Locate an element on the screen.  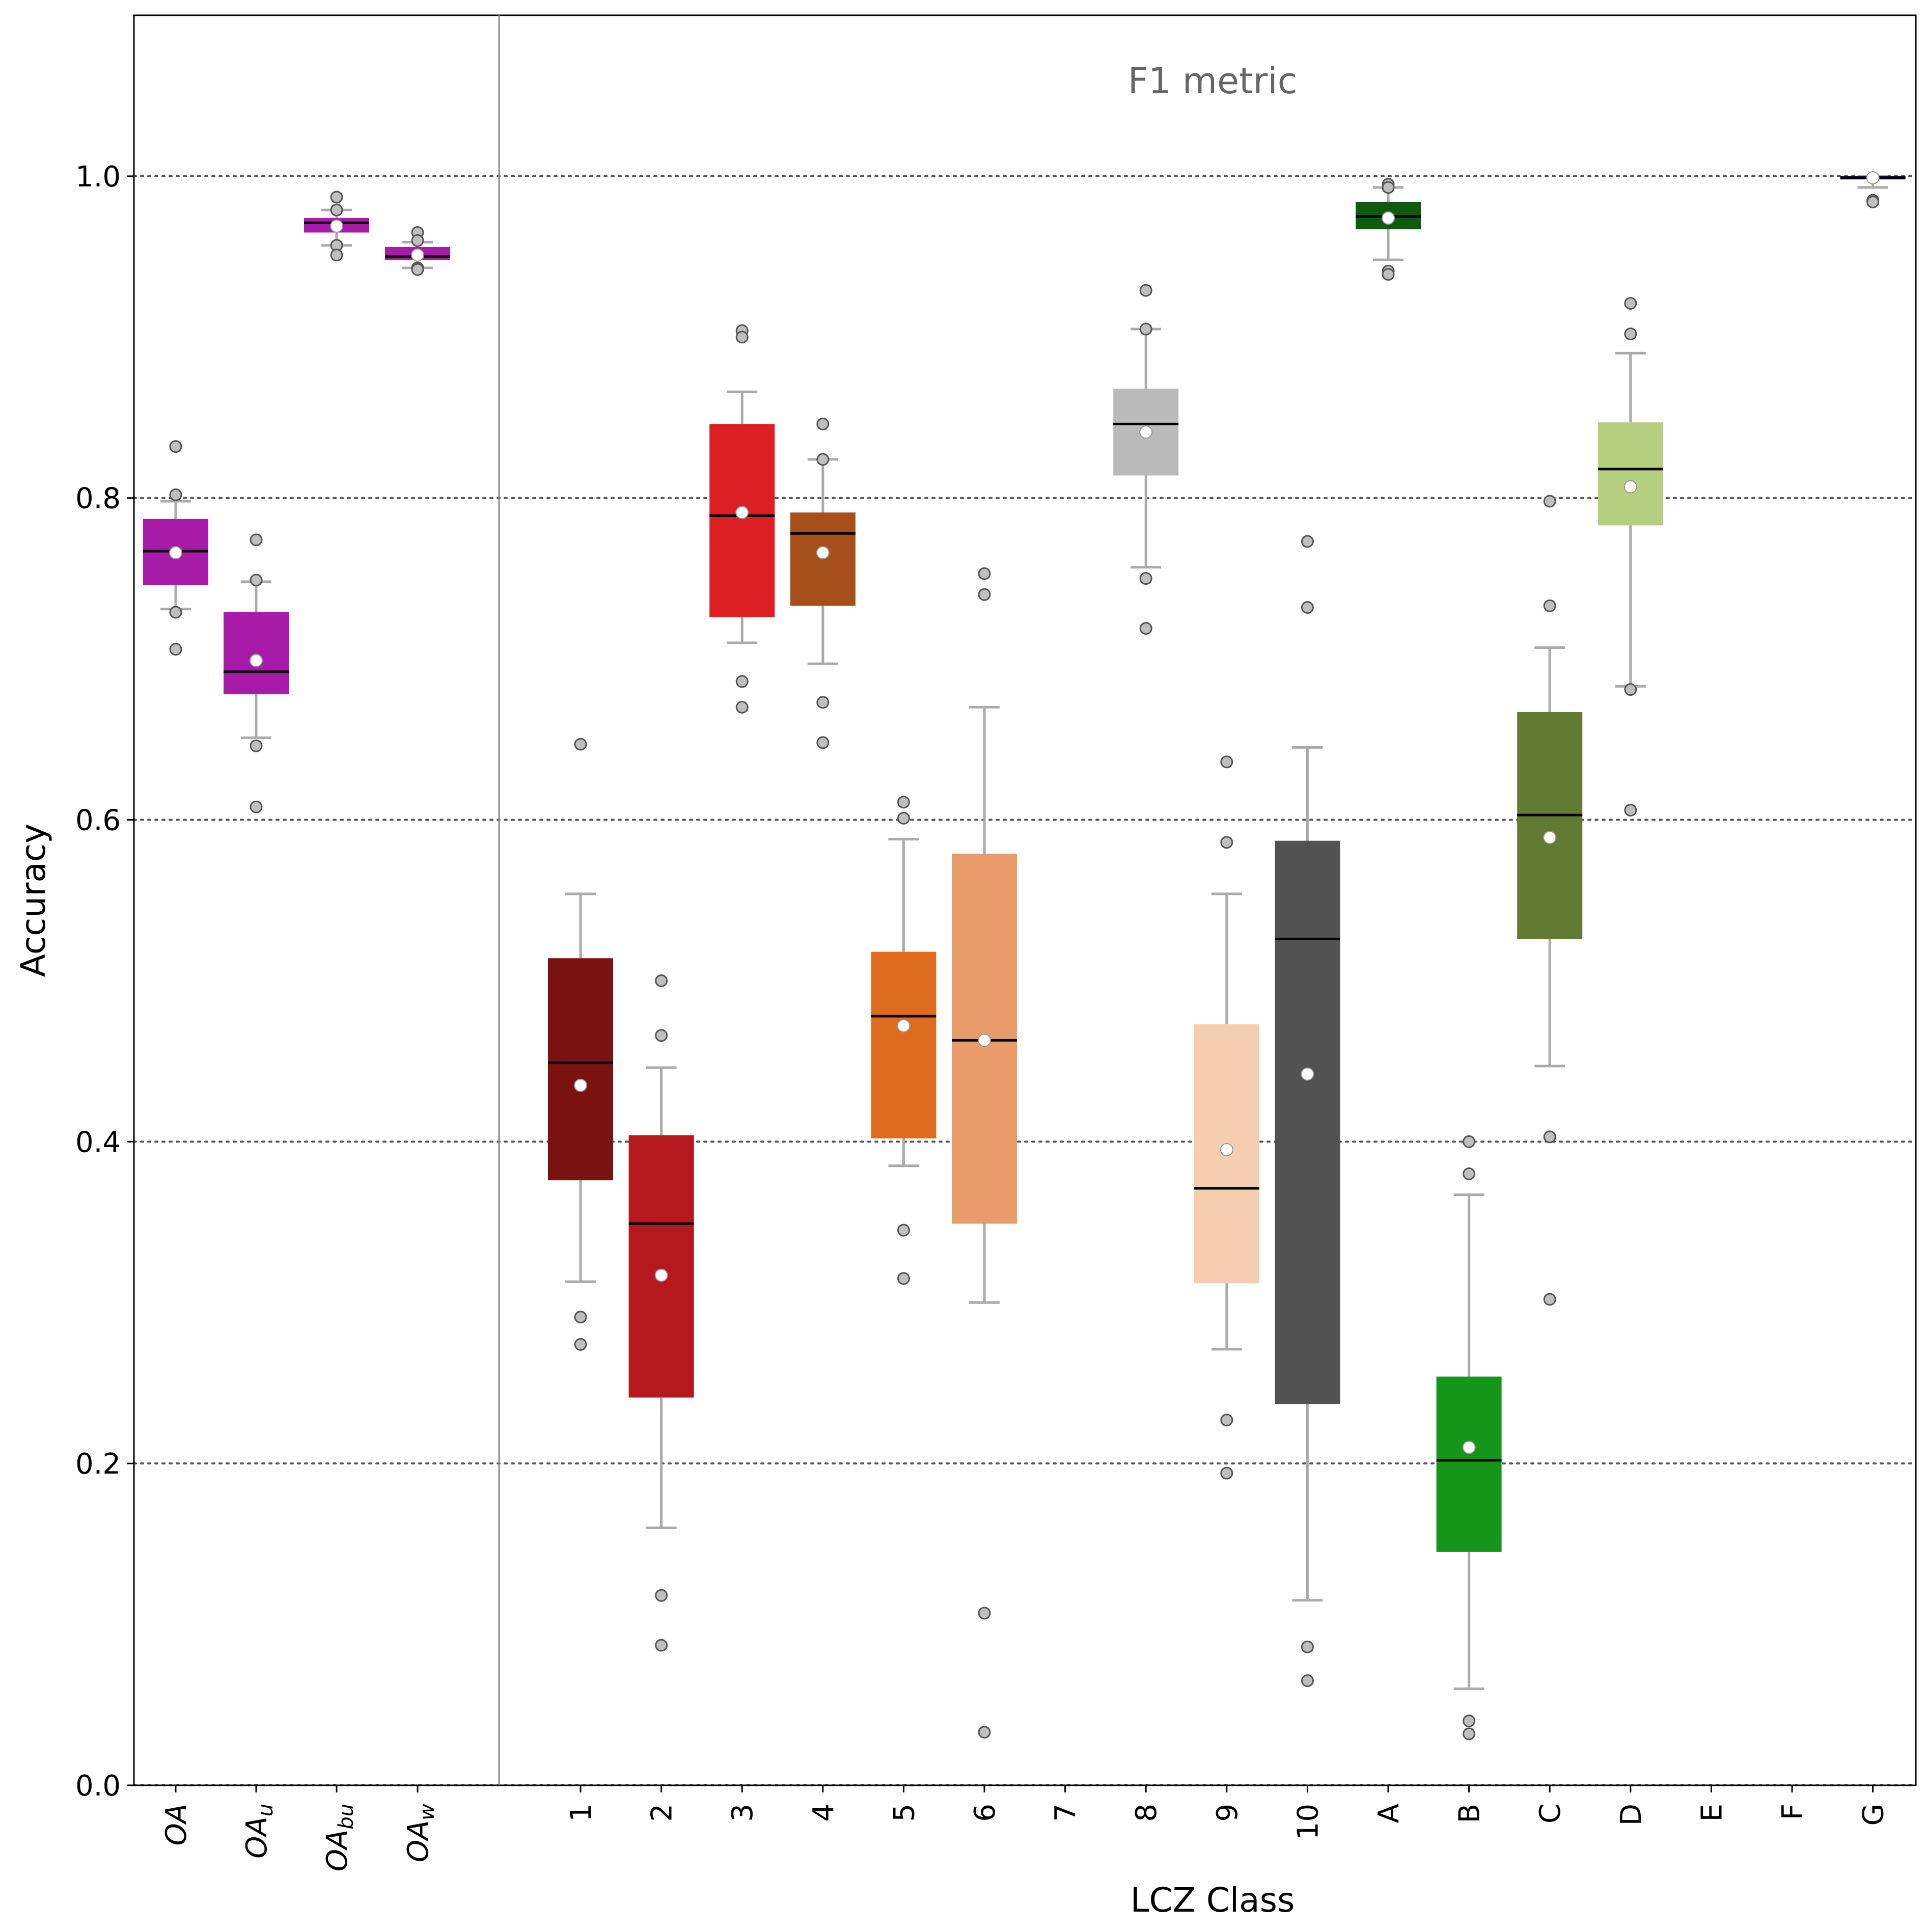
x-tick-label: 4 is located at coordinates (823, 1813).